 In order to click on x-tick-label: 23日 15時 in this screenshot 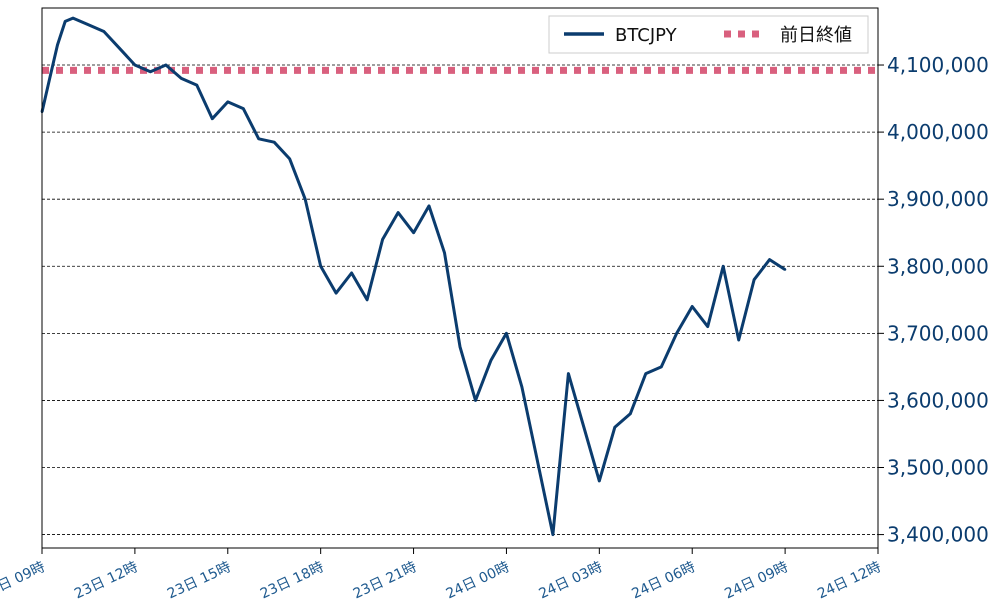, I will do `click(199, 580)`.